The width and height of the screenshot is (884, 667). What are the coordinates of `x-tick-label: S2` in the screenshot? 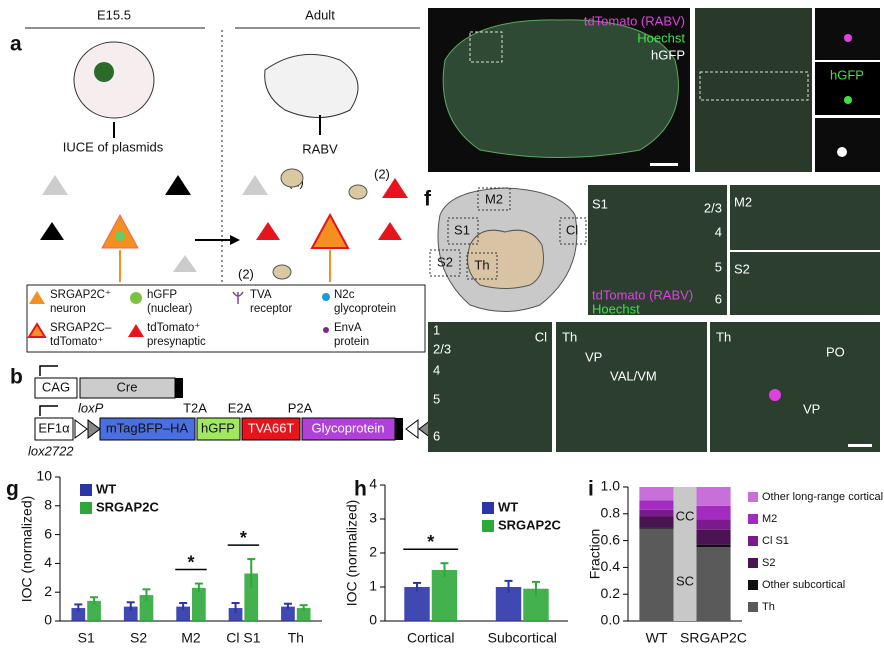 It's located at (138, 638).